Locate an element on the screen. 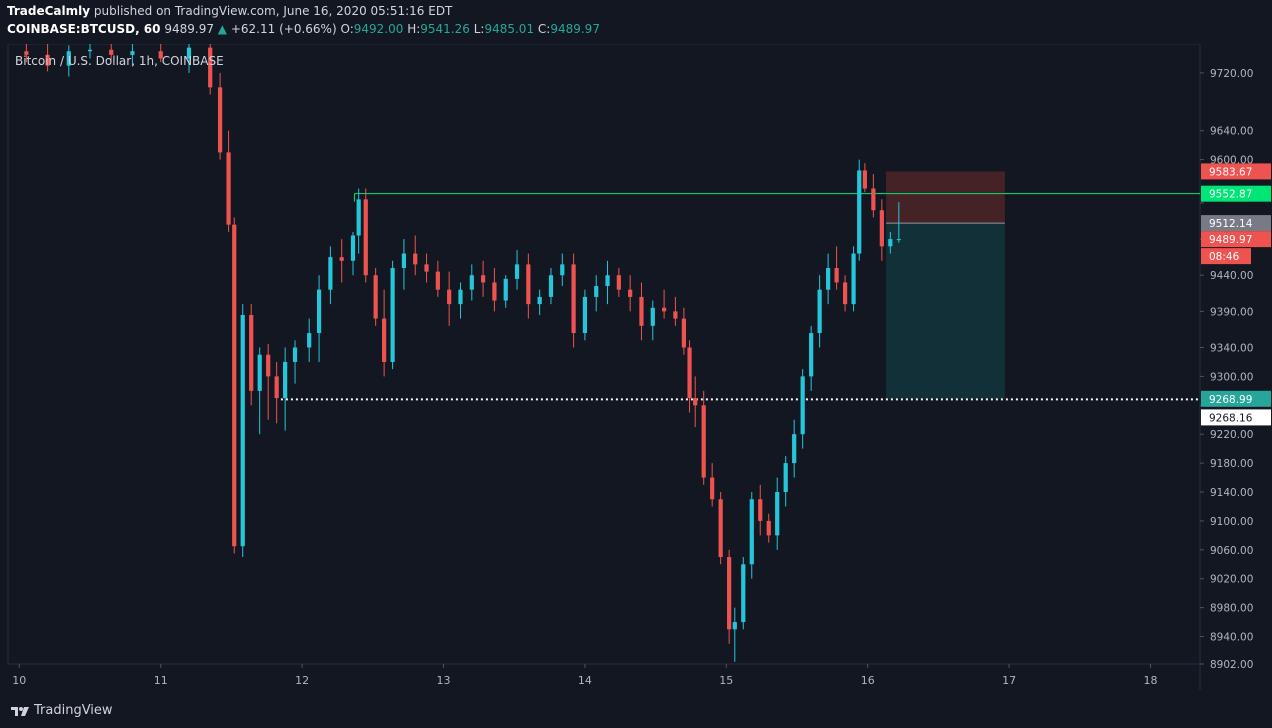 The width and height of the screenshot is (1272, 728). change-up-icon: ▲ is located at coordinates (222, 29).